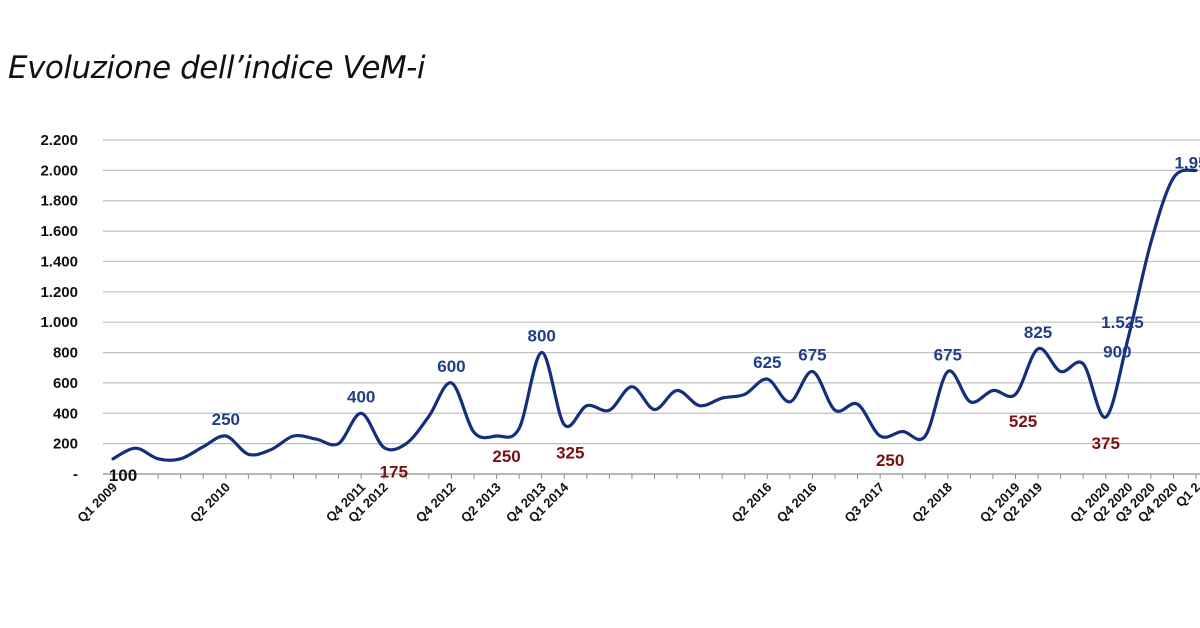 Image resolution: width=1200 pixels, height=628 pixels. What do you see at coordinates (59, 322) in the screenshot?
I see `y-tick-label: 1.000` at bounding box center [59, 322].